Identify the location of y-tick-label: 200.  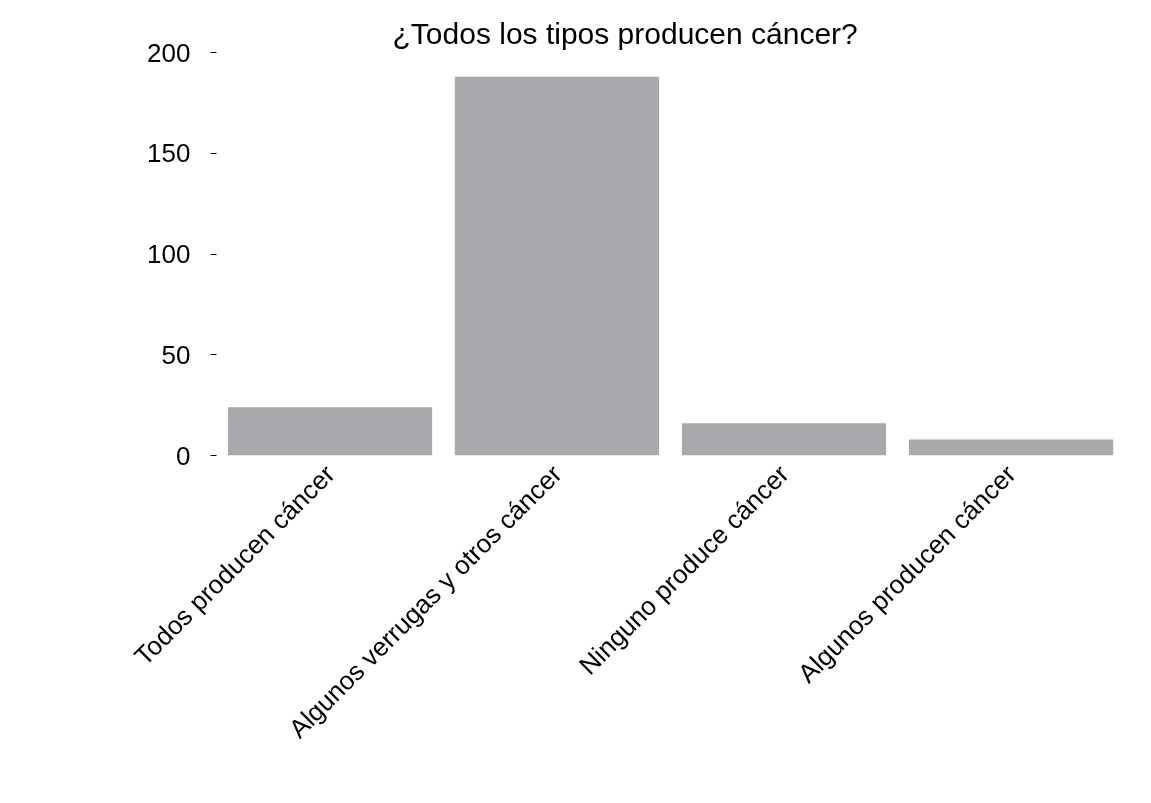
(169, 52).